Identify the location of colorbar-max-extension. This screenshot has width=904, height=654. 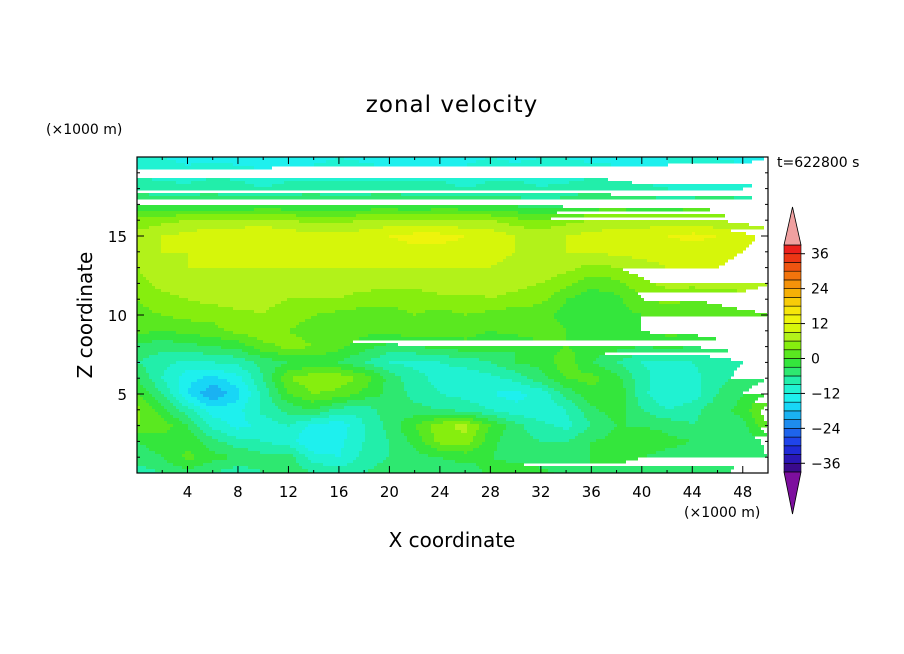
(792, 226).